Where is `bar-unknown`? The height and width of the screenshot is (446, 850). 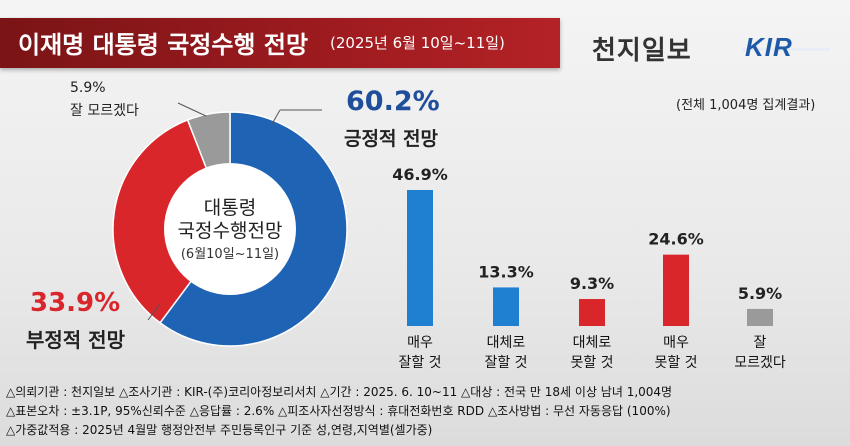
bar-unknown is located at coordinates (760, 317).